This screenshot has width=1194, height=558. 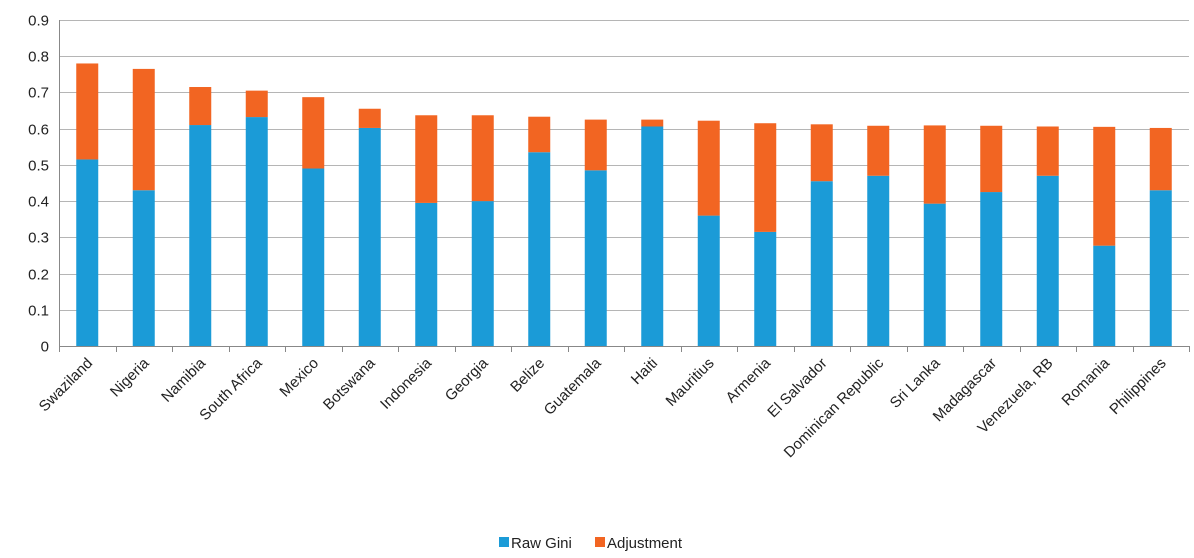 I want to click on legend-label-adjustment: Adjustment, so click(x=645, y=543).